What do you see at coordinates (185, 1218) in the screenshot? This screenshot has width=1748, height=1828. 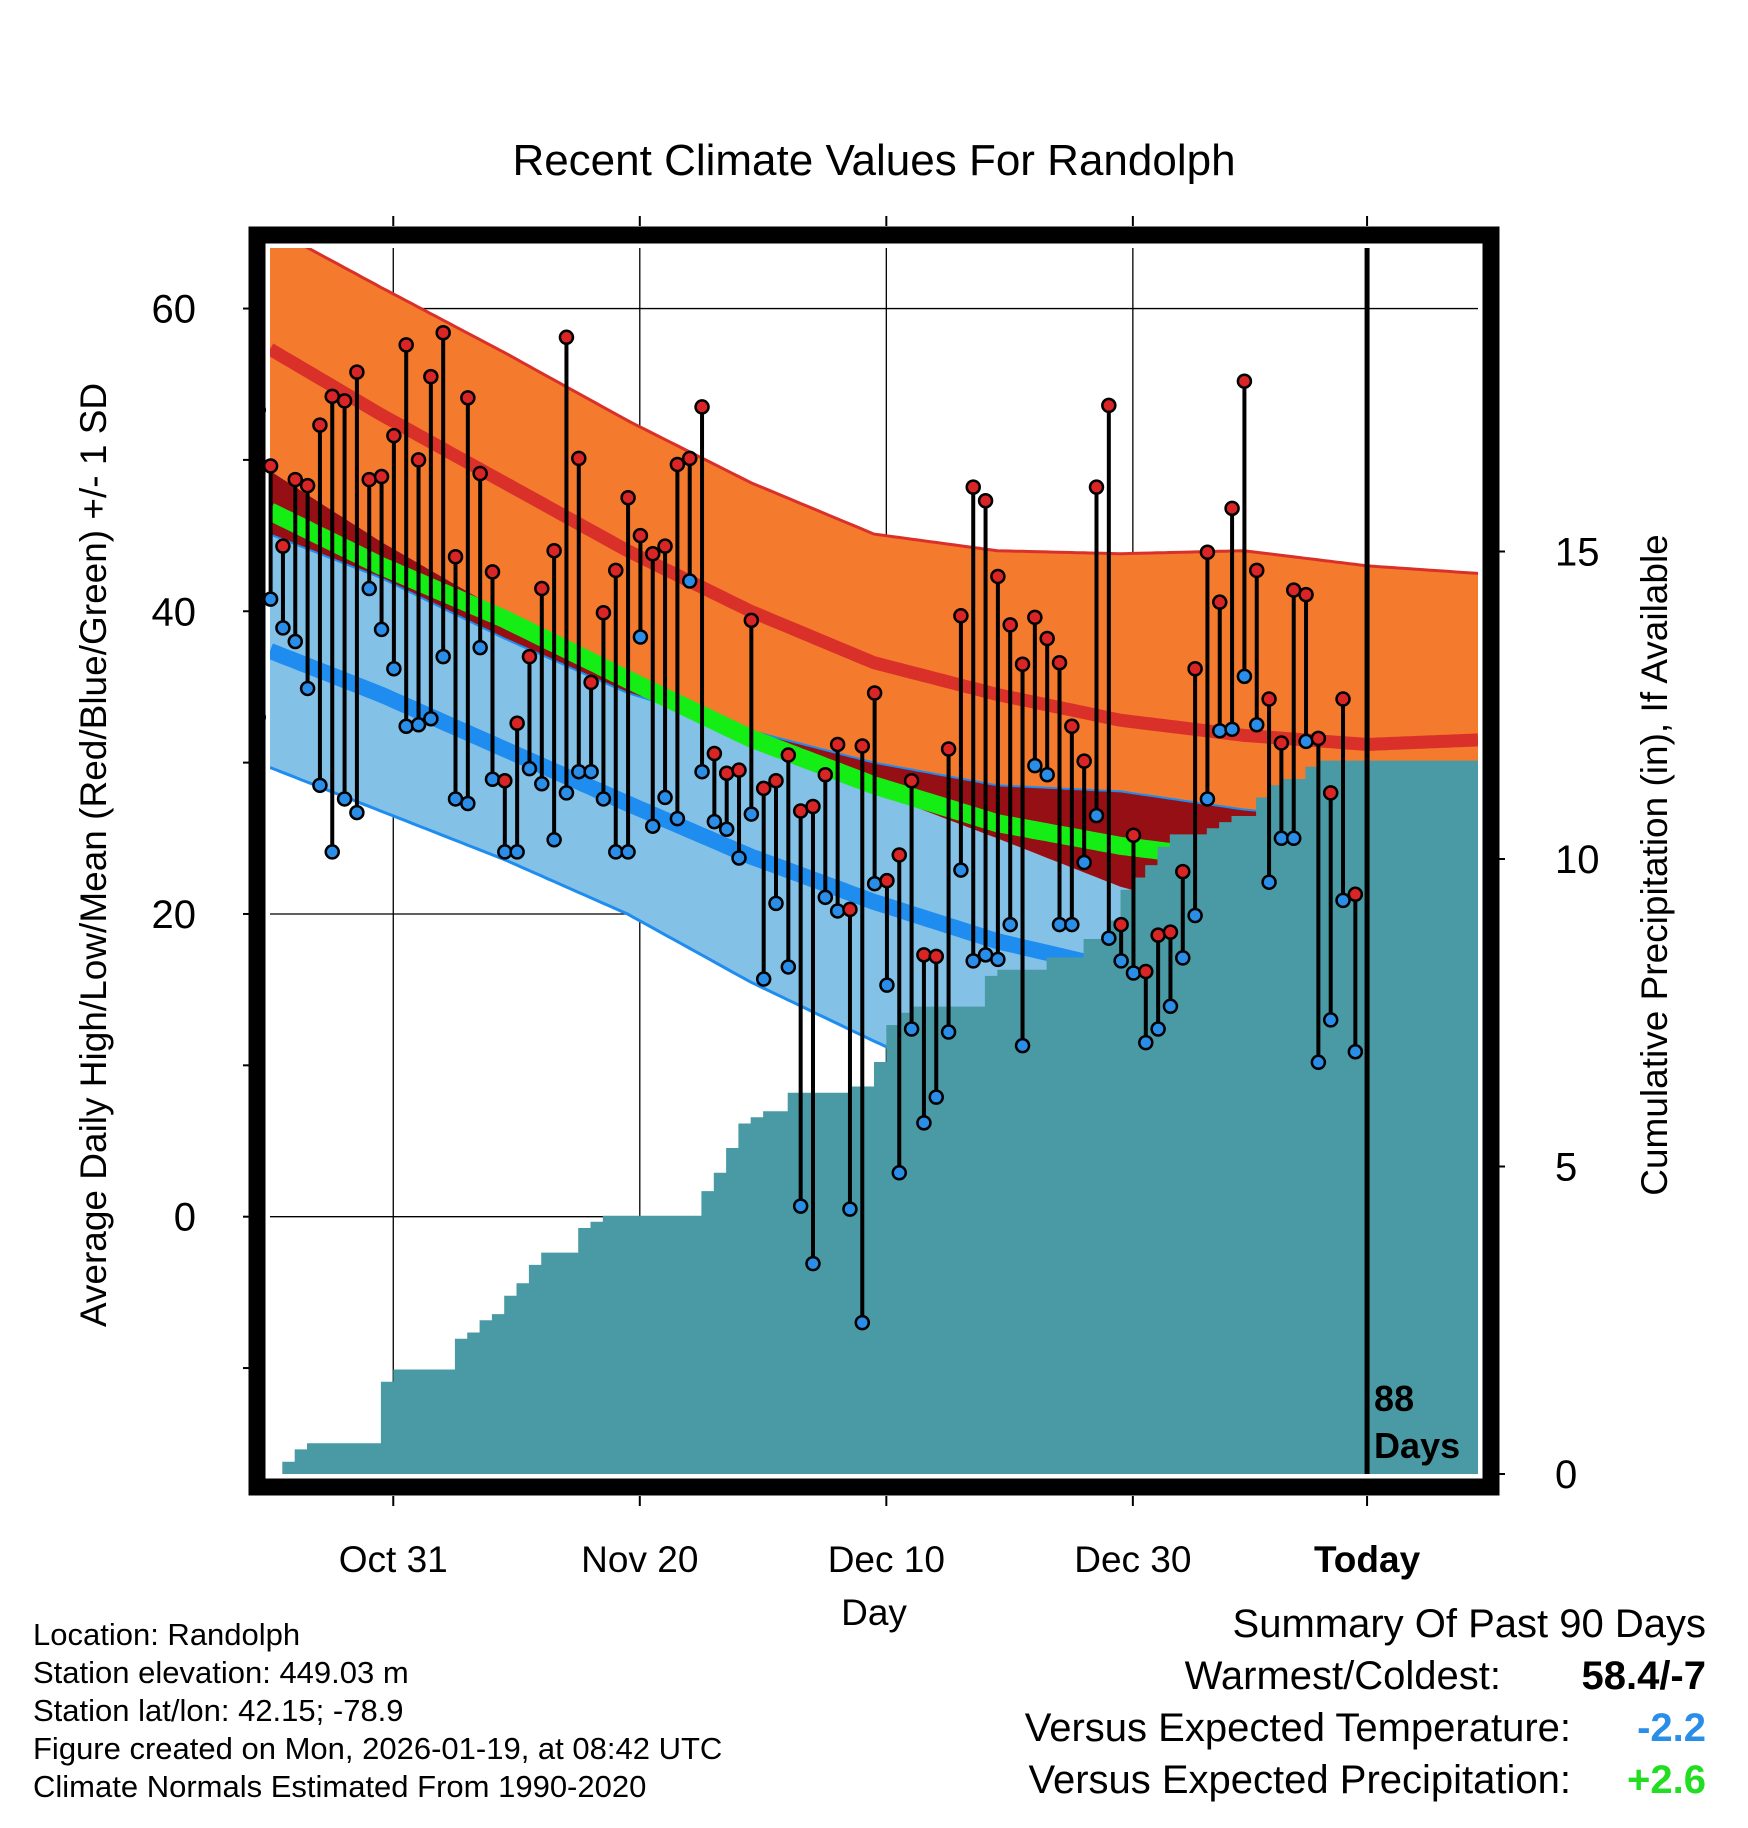 I see `y-tick-label-0: 0` at bounding box center [185, 1218].